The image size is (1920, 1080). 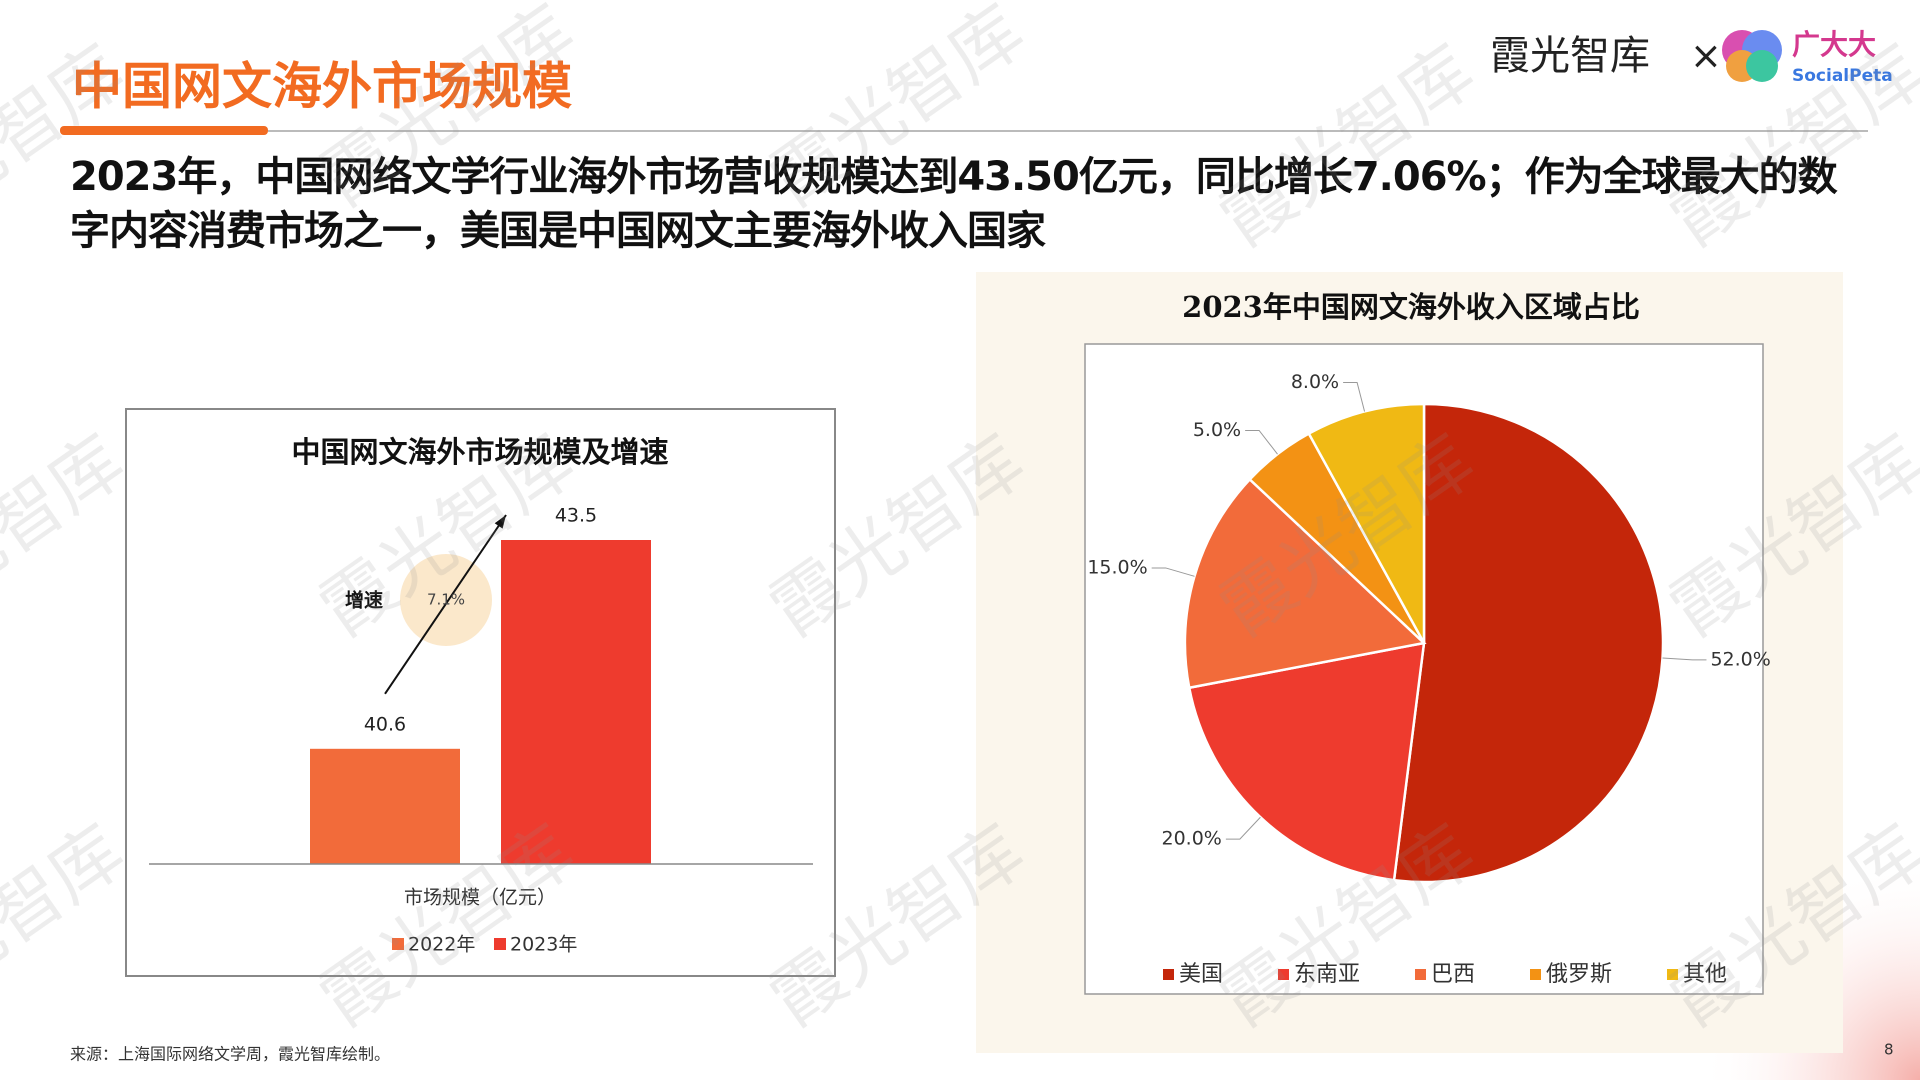 I want to click on legend-label: 巴西, so click(x=1453, y=974).